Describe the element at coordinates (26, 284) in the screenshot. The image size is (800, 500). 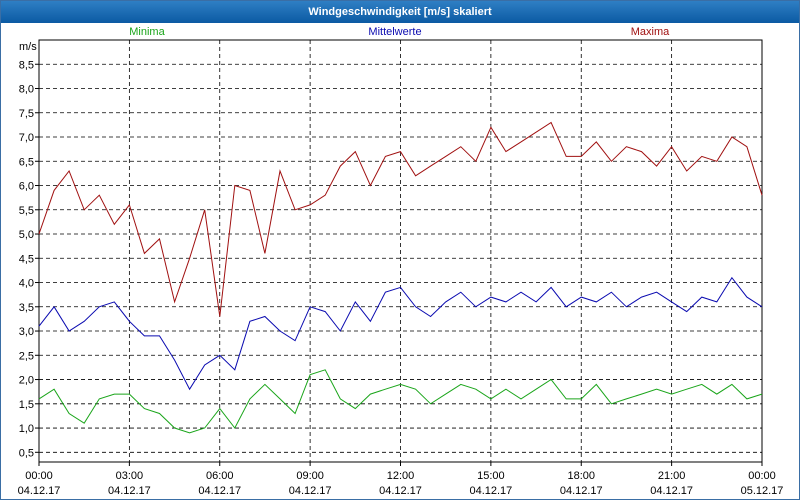
I see `y-tick-label: 4,0` at that location.